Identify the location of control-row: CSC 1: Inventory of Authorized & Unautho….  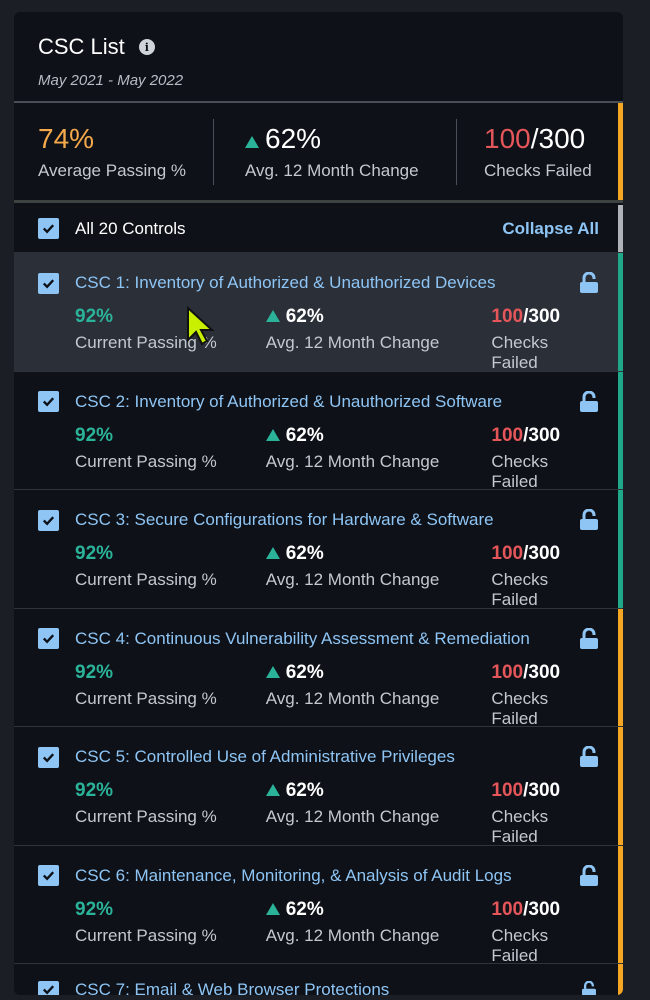
(318, 312).